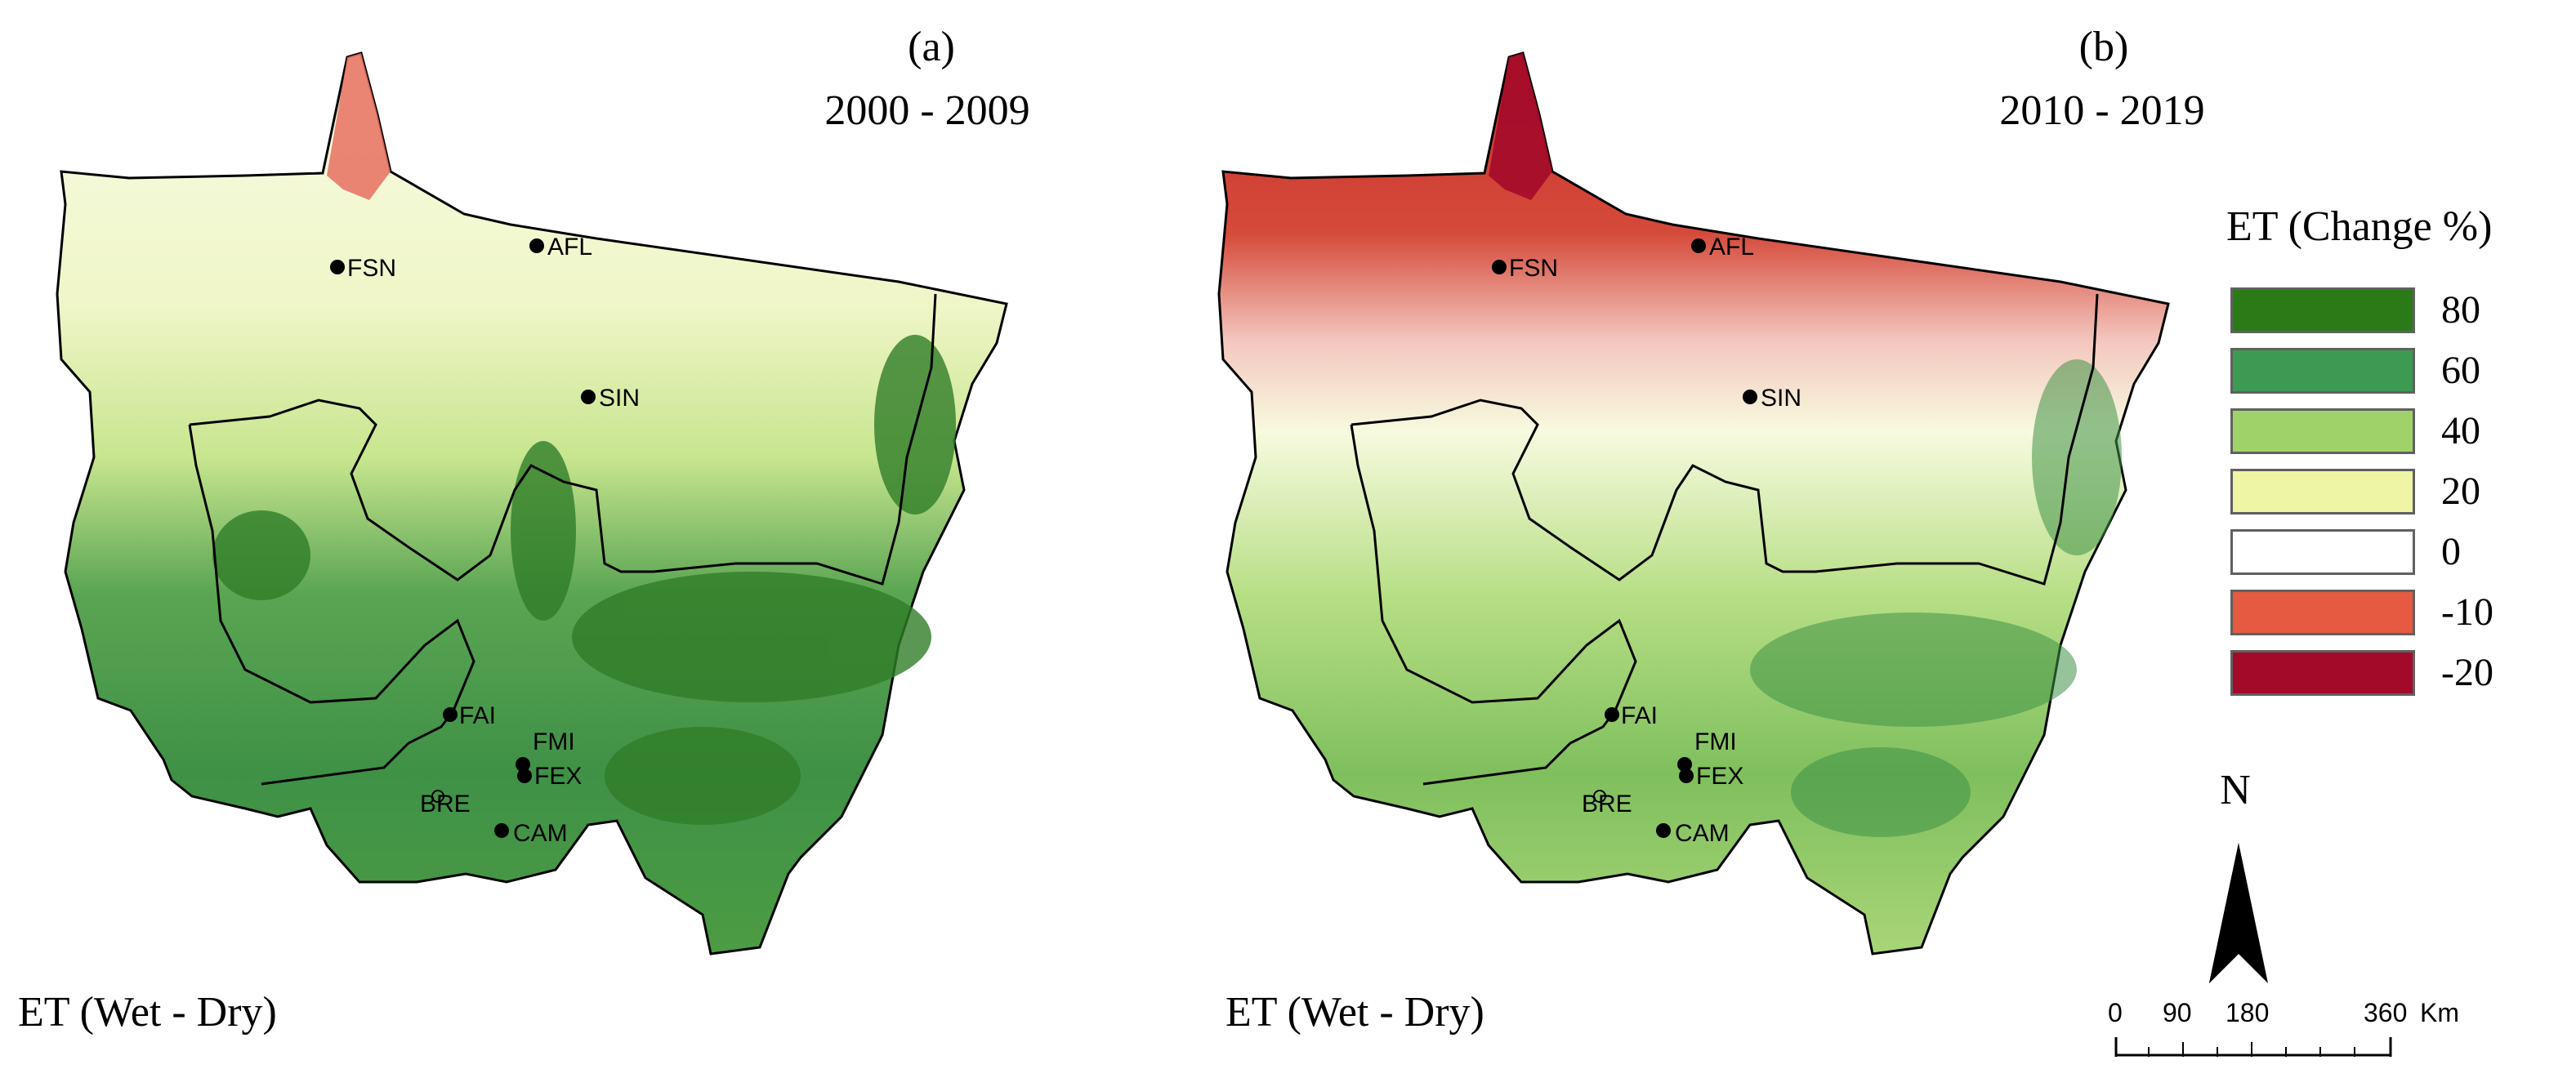 This screenshot has width=2576, height=1078. I want to click on scale-tick-label-0: 0, so click(2116, 1012).